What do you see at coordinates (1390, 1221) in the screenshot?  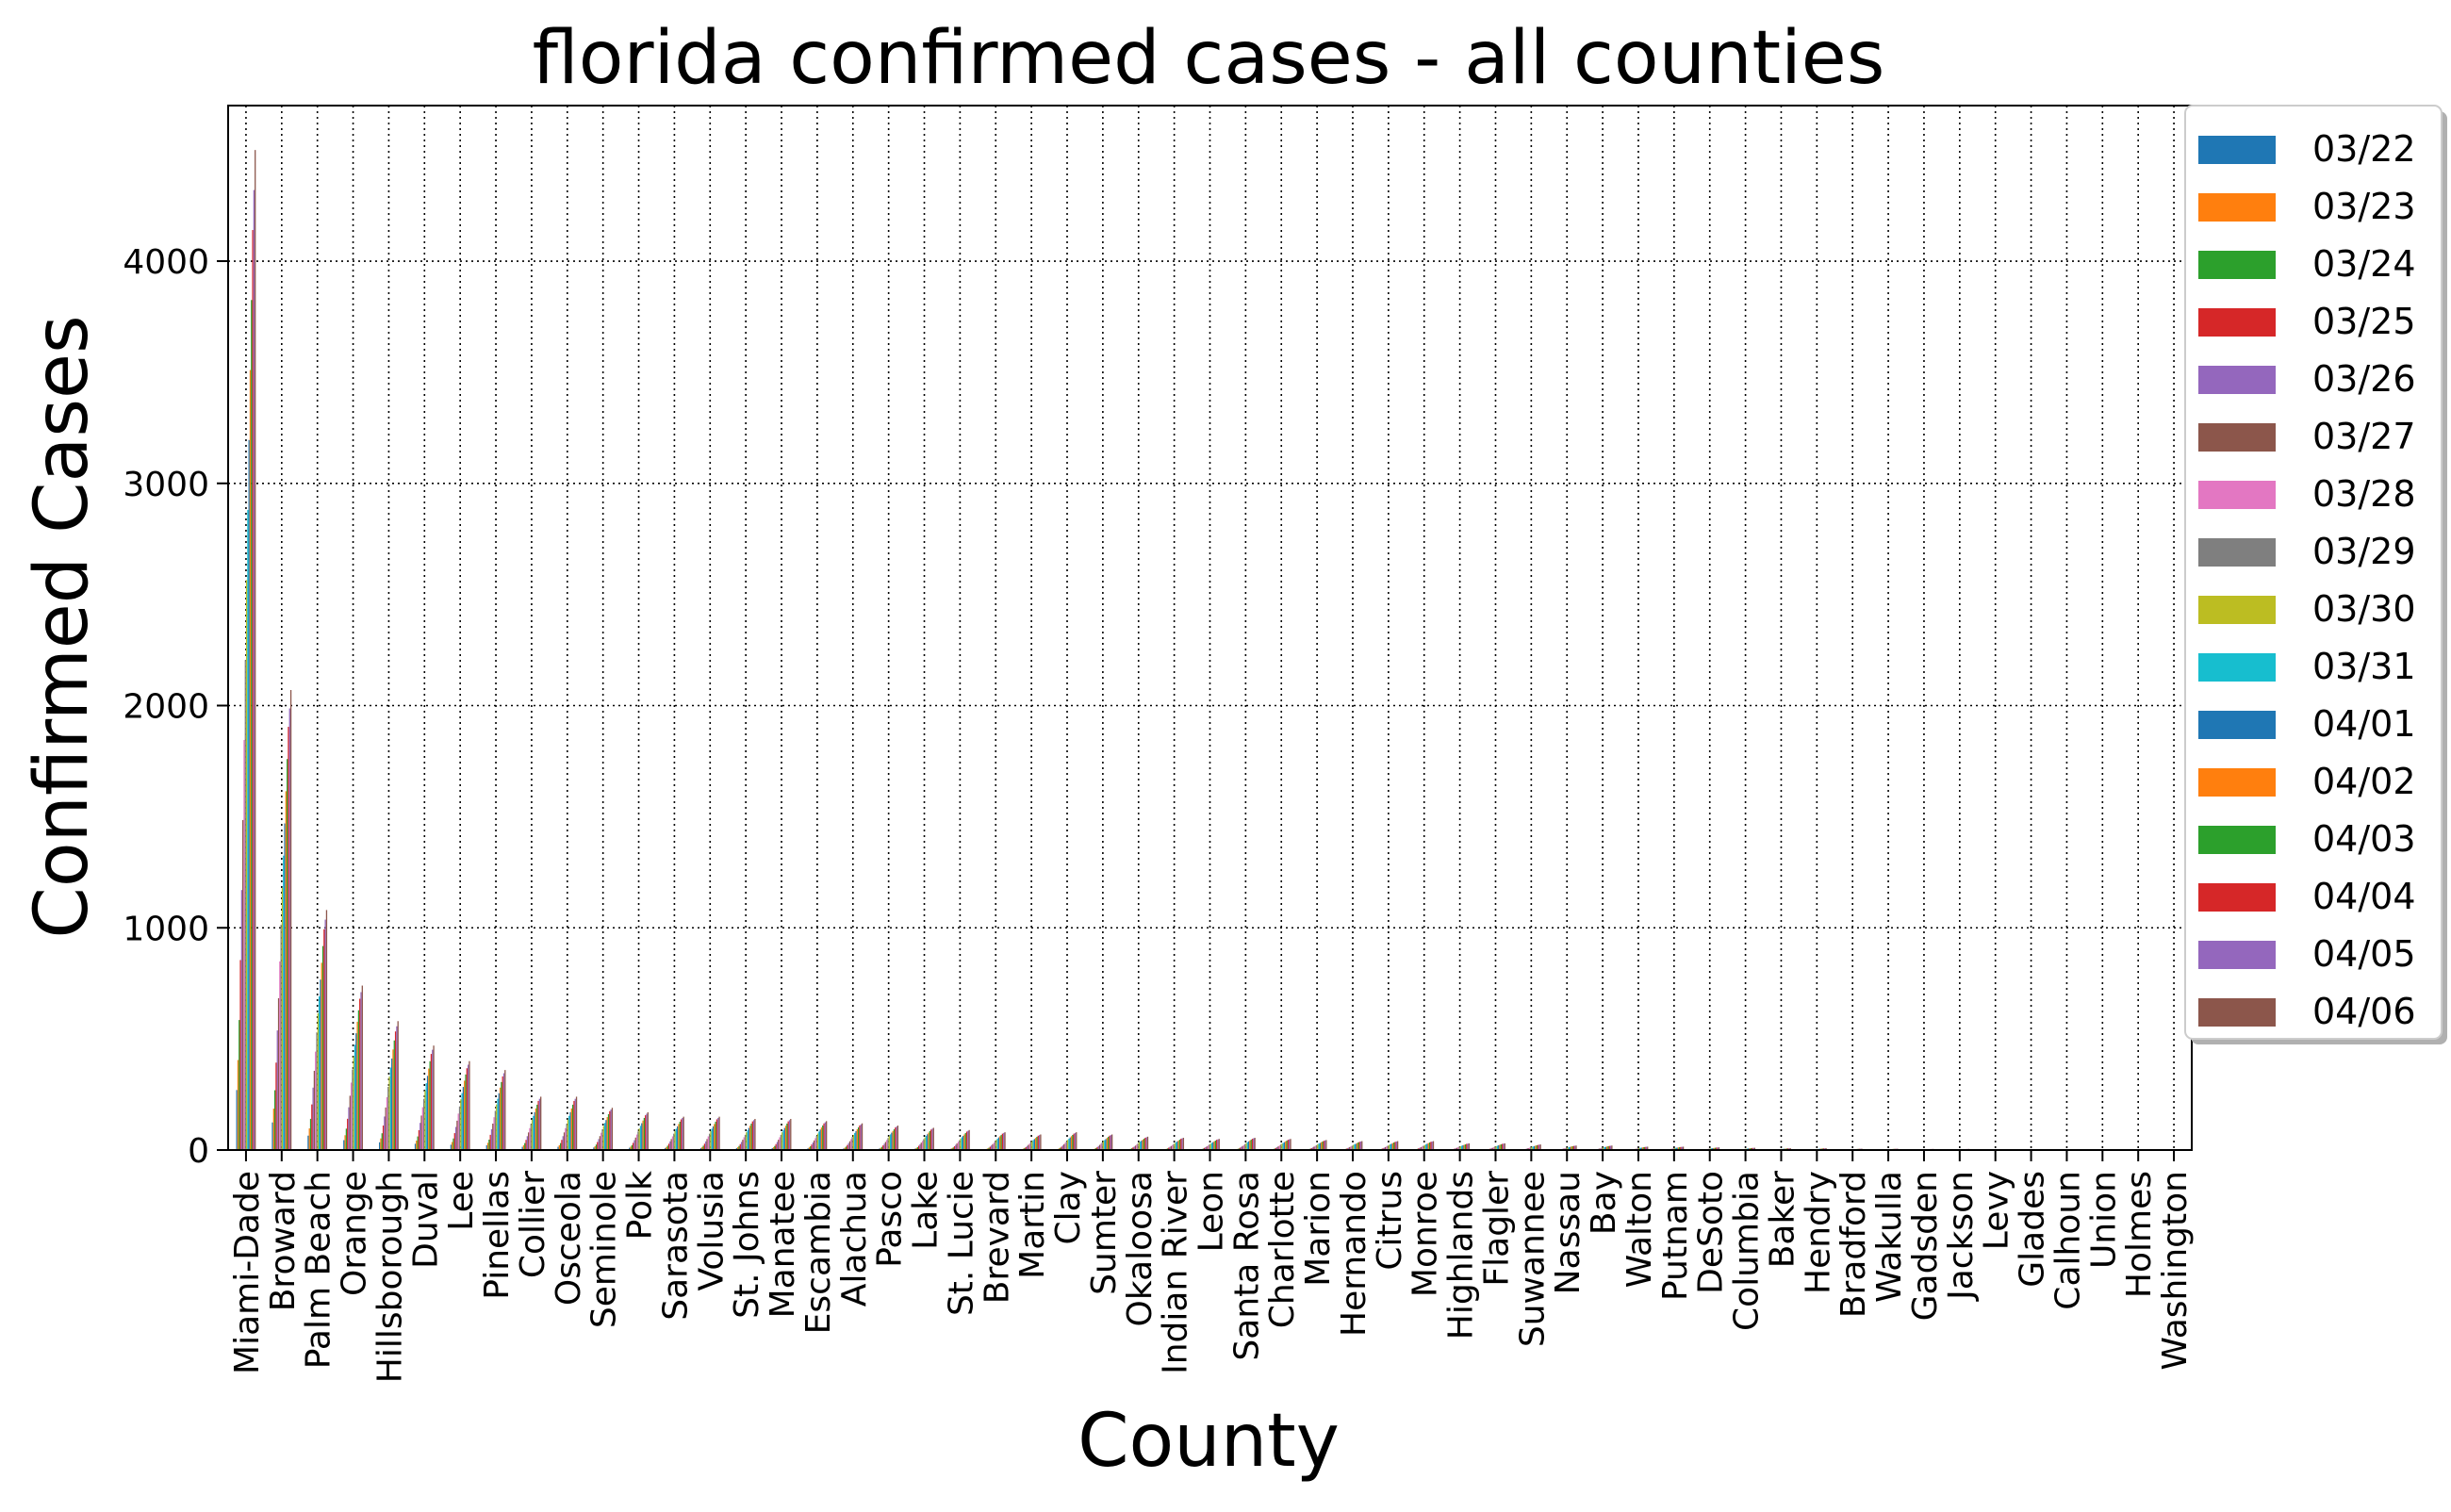 I see `x-tick-label: Citrus` at bounding box center [1390, 1221].